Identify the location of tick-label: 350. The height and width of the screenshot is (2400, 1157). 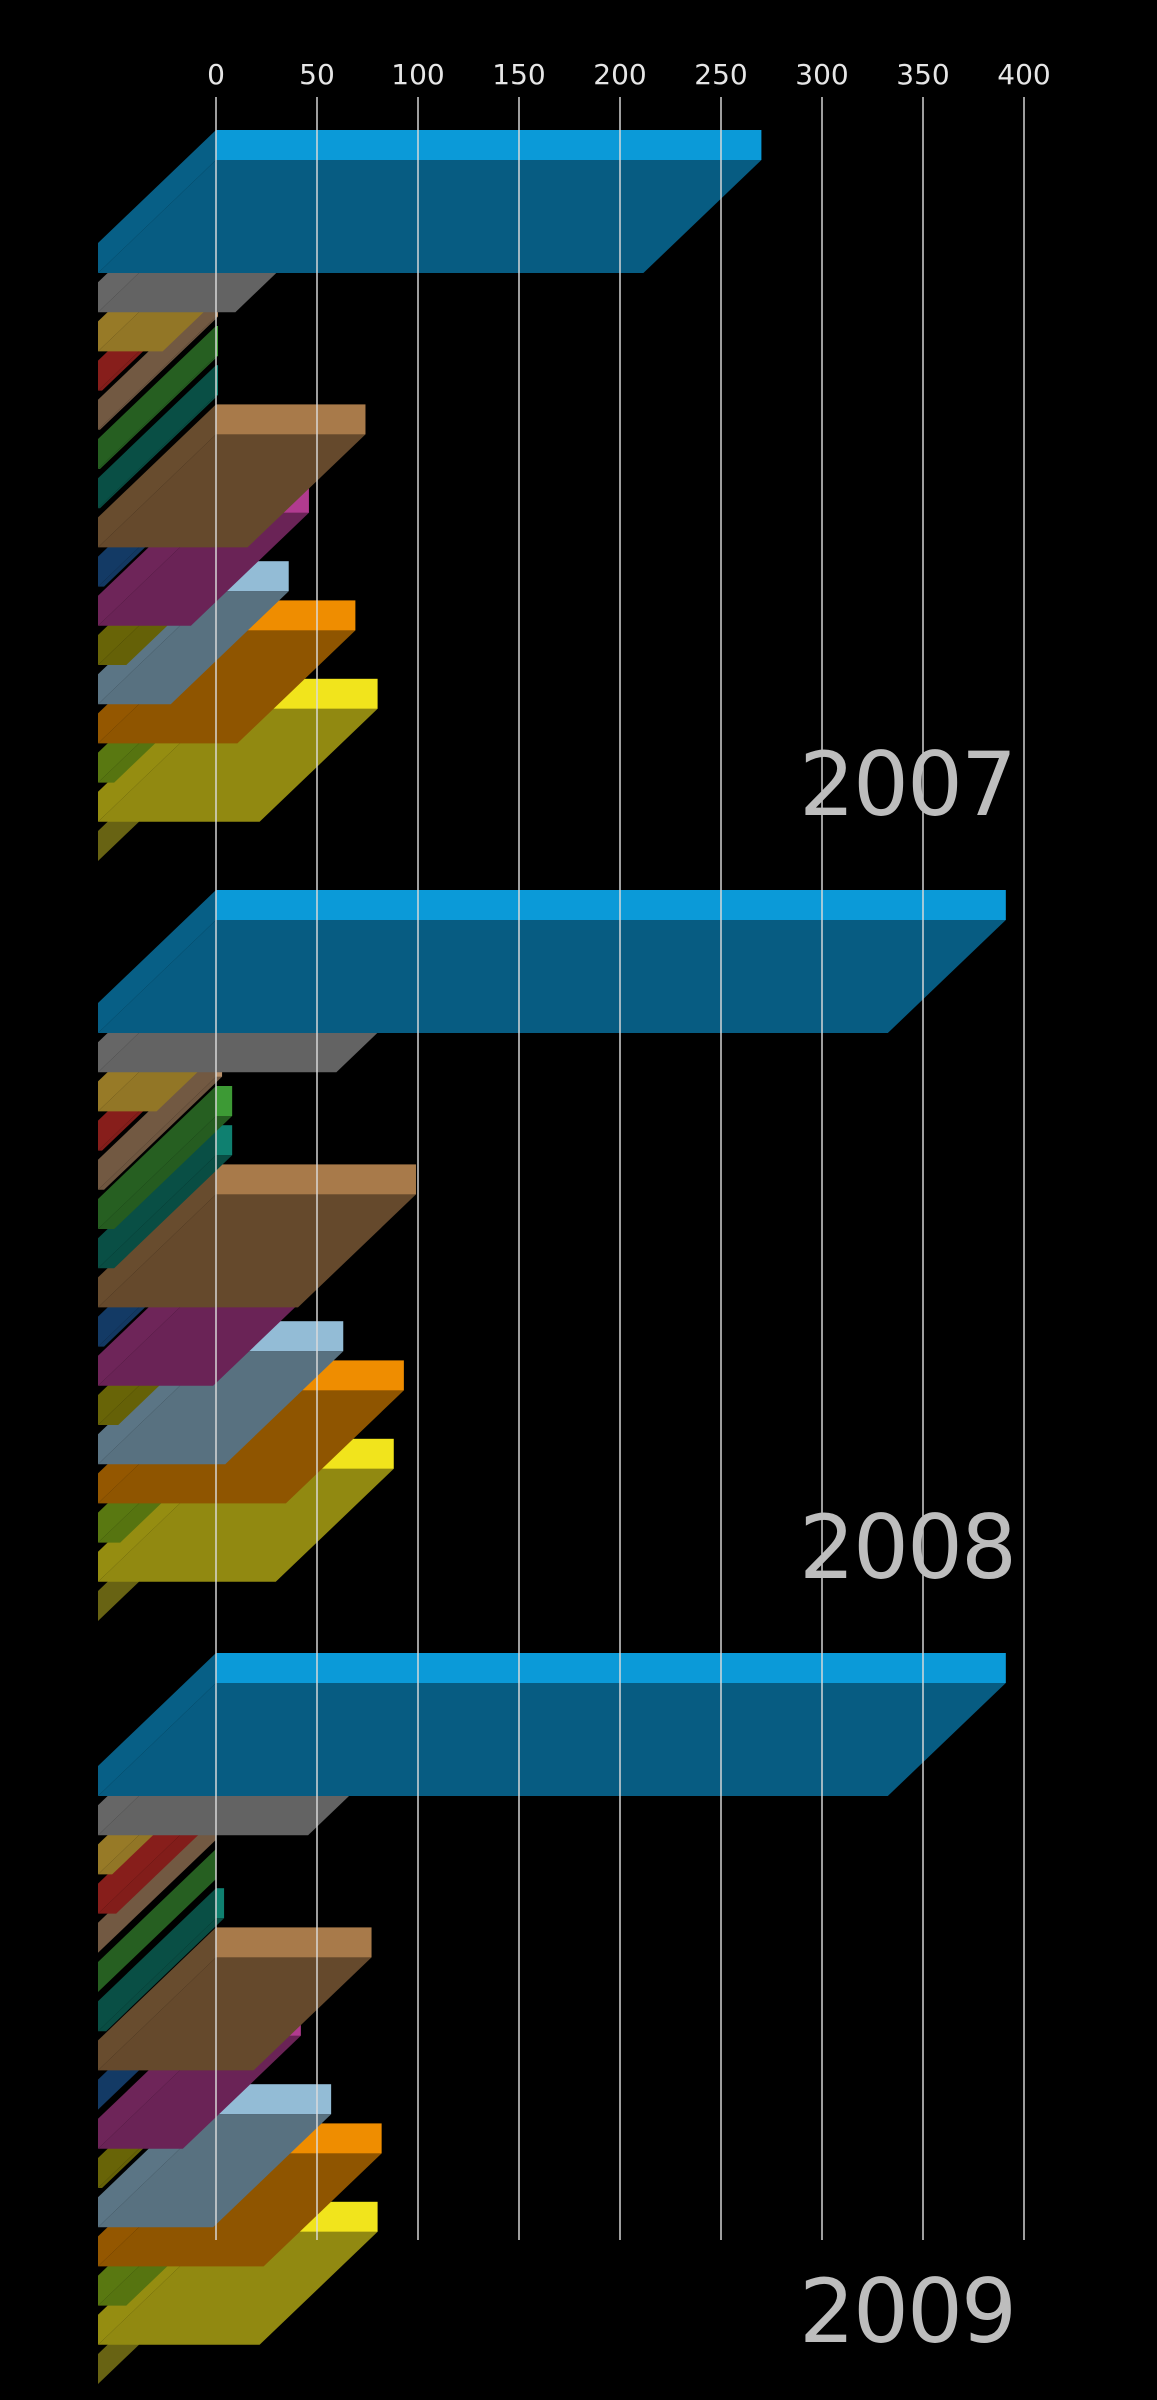
(922, 74).